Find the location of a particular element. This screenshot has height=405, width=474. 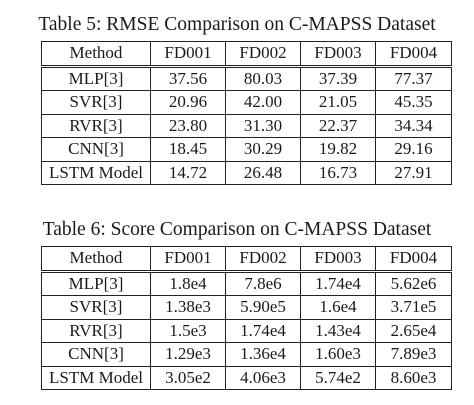

value-cell: 1.6e4 is located at coordinates (338, 307).